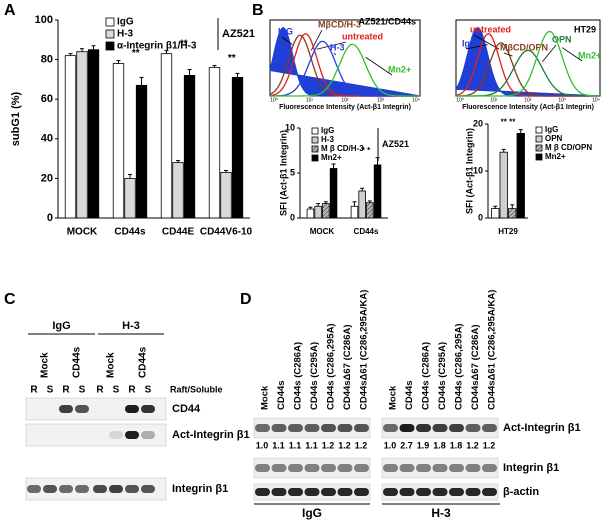 The image size is (608, 522). Describe the element at coordinates (362, 36) in the screenshot. I see `curve-label: untreated` at that location.